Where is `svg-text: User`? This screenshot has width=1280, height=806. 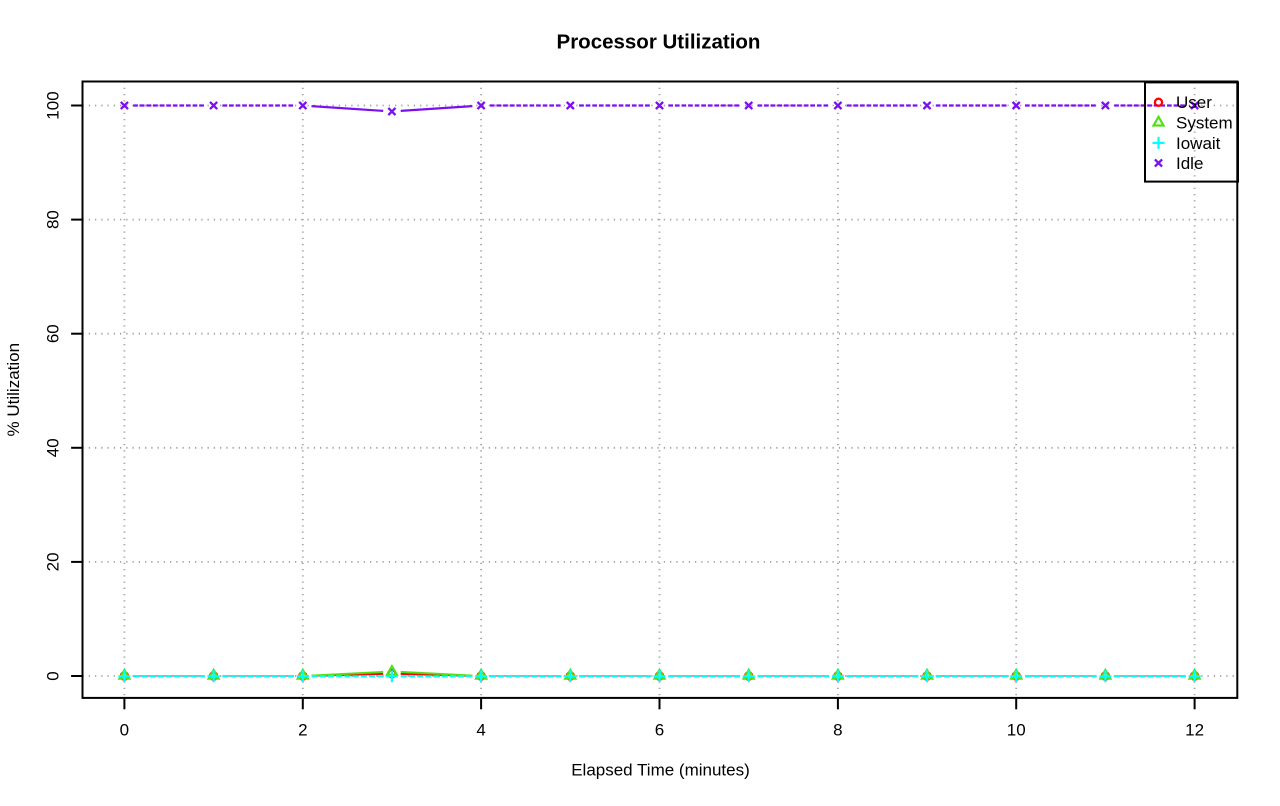
svg-text: User is located at coordinates (1194, 102).